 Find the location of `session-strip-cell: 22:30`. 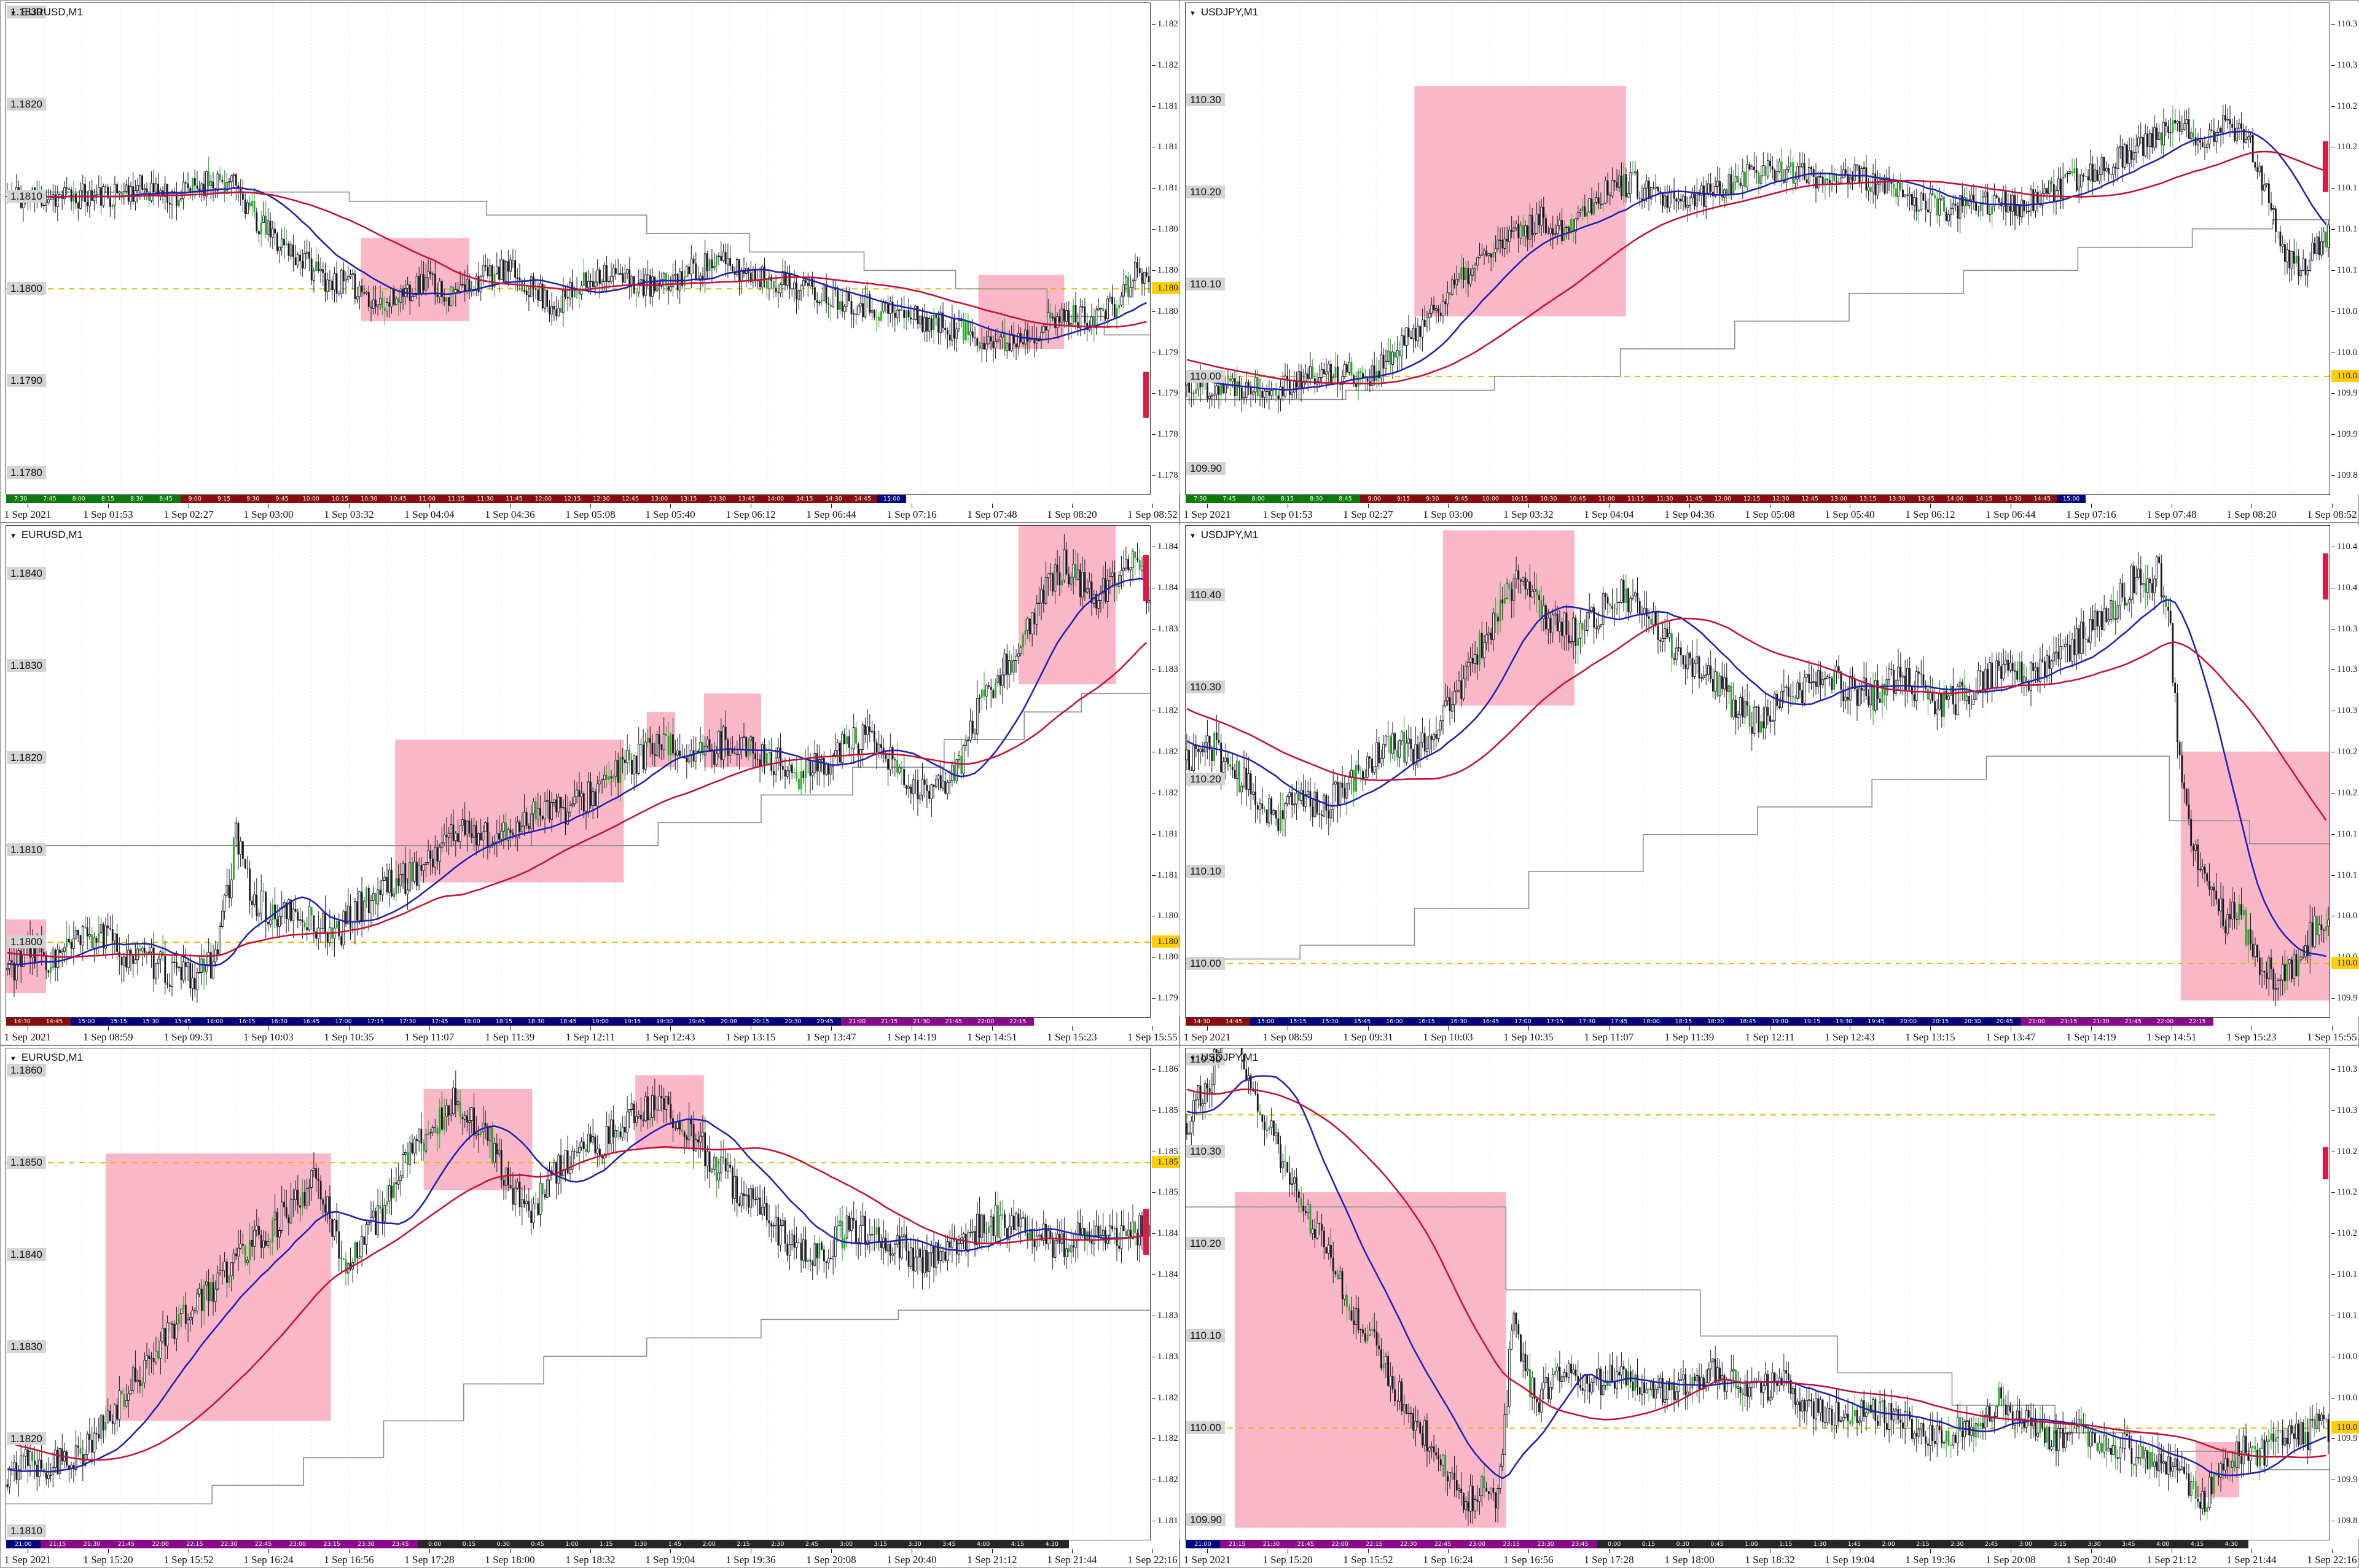

session-strip-cell: 22:30 is located at coordinates (229, 1544).